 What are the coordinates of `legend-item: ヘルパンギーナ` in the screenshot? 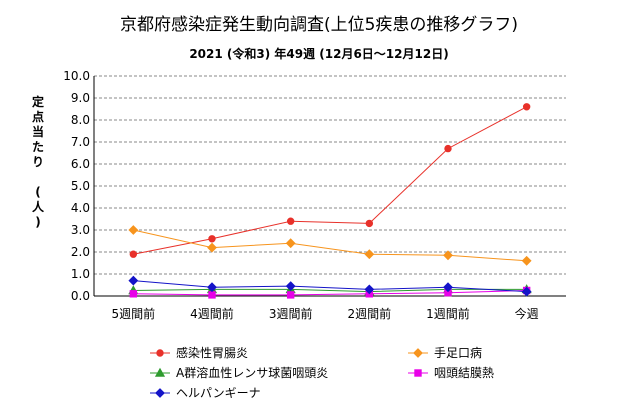 It's located at (205, 393).